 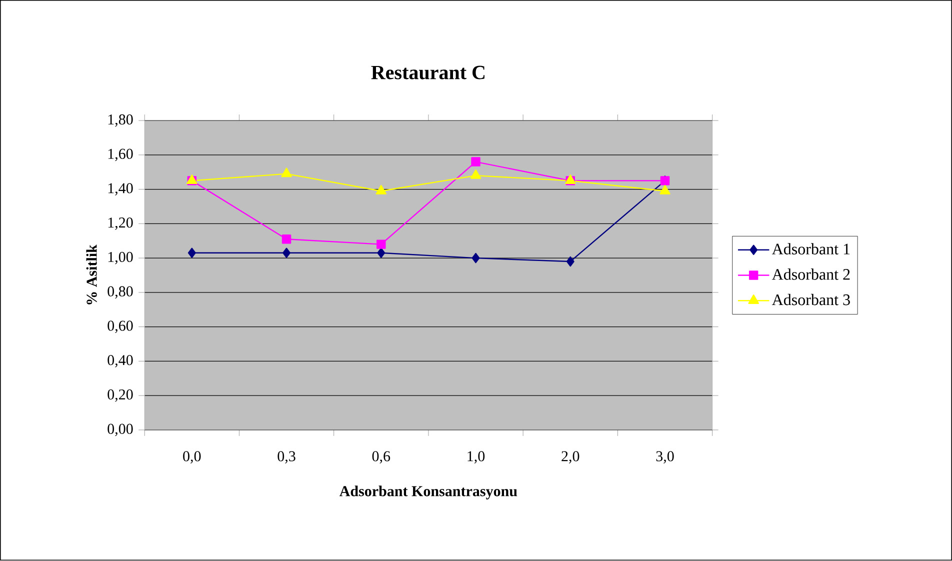 I want to click on y-tick-label: 0,00, so click(x=120, y=430).